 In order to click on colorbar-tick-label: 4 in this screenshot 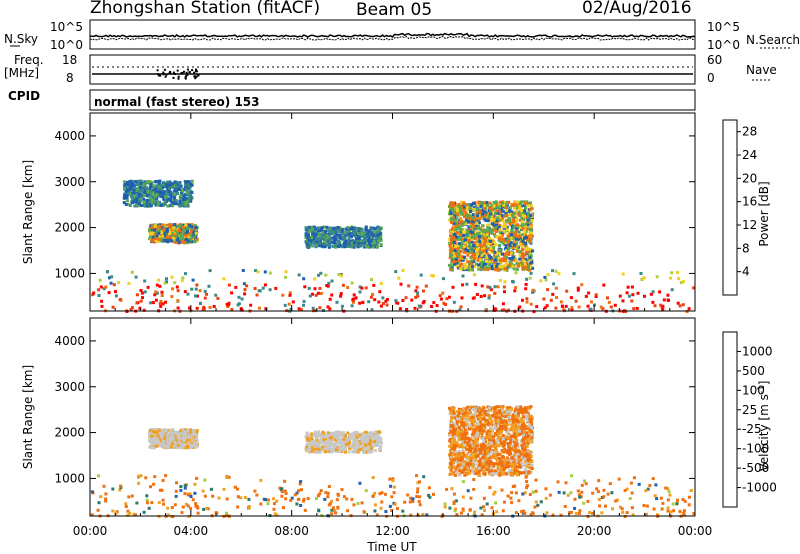, I will do `click(746, 272)`.